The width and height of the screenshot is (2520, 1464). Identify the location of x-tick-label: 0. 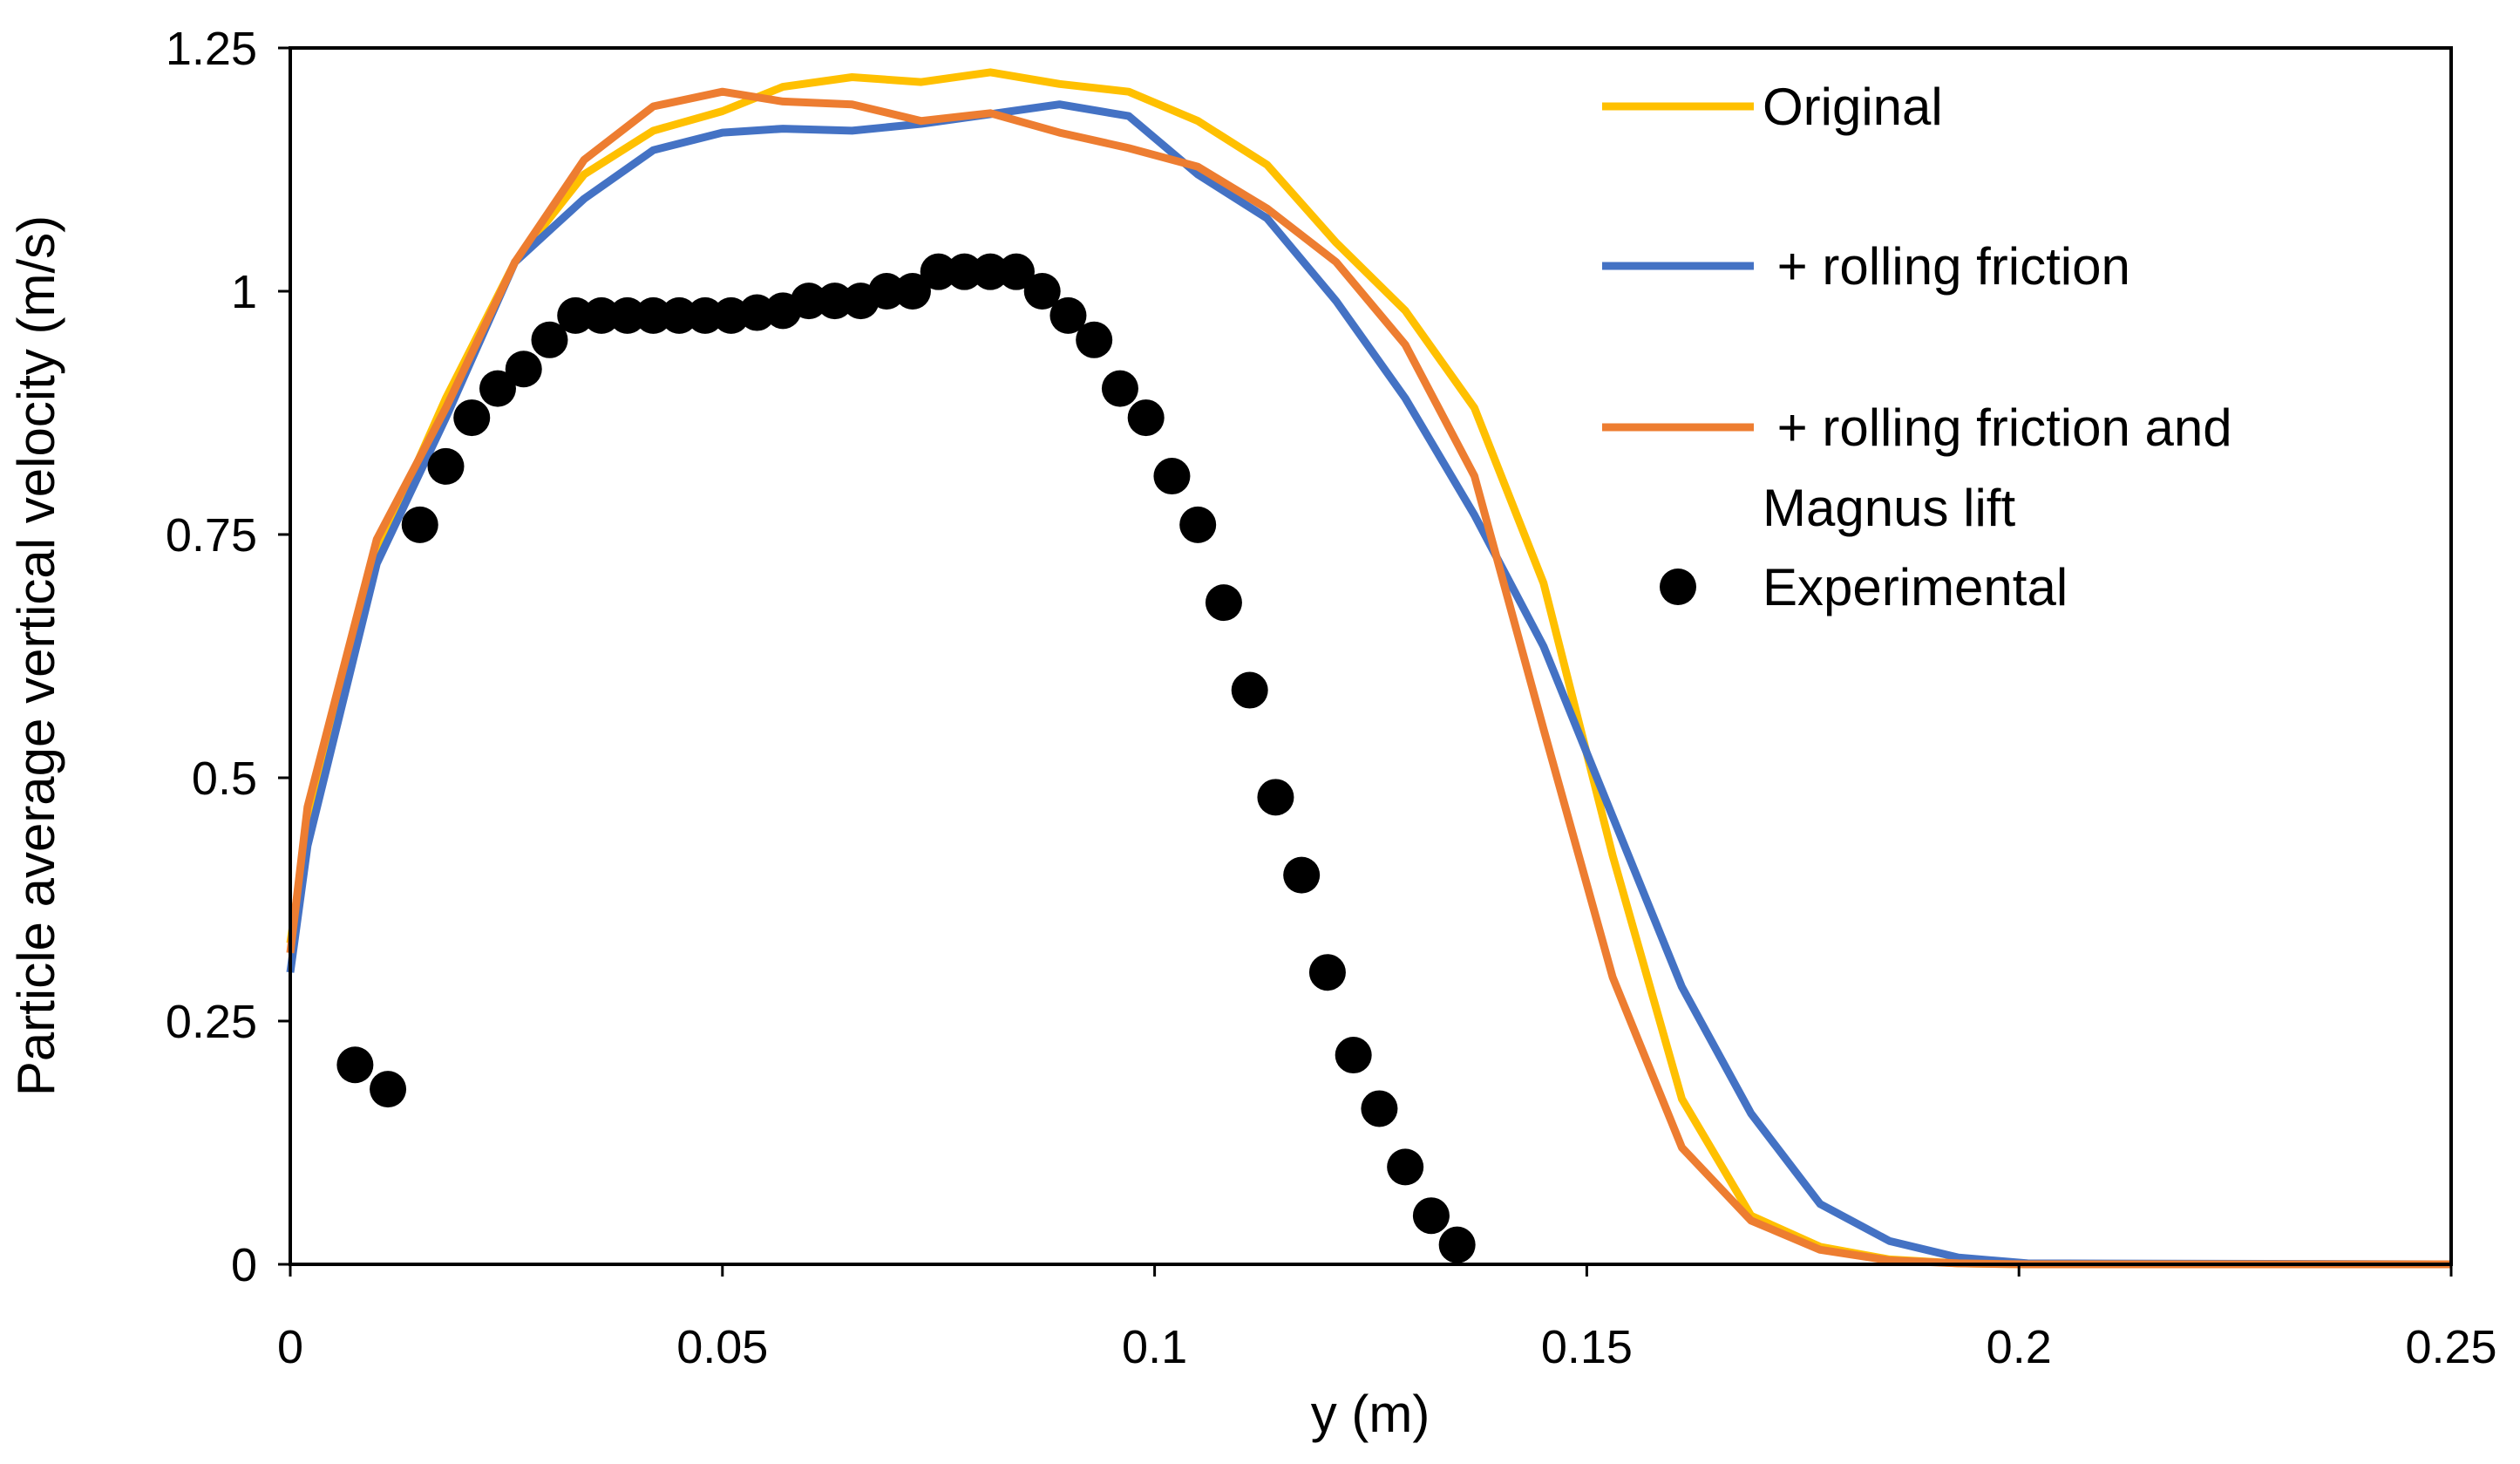
(290, 1347).